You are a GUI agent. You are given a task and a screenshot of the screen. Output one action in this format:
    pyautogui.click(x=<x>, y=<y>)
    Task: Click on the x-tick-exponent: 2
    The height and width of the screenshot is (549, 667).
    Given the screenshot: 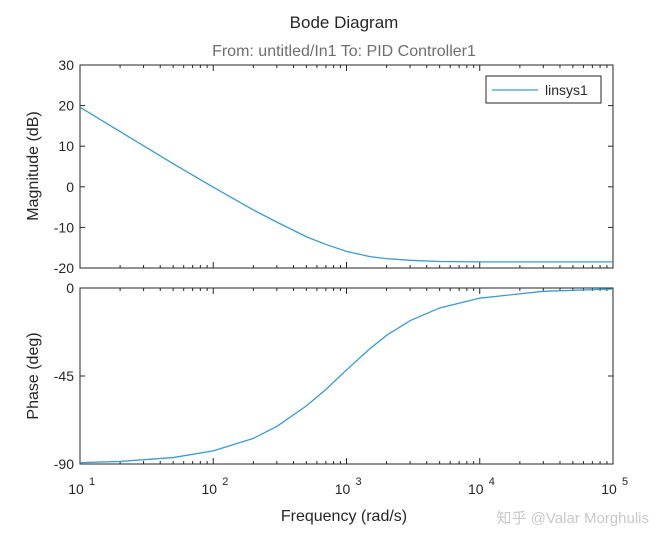 What is the action you would take?
    pyautogui.click(x=225, y=482)
    